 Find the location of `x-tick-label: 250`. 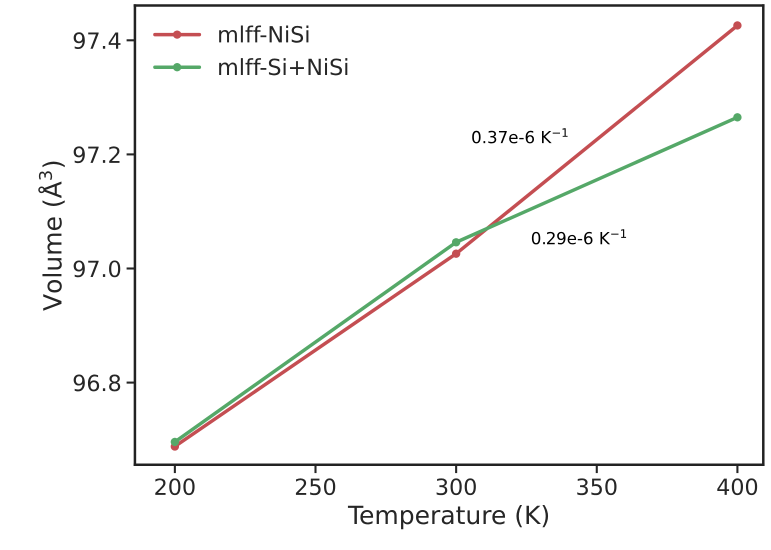

x-tick-label: 250 is located at coordinates (316, 487).